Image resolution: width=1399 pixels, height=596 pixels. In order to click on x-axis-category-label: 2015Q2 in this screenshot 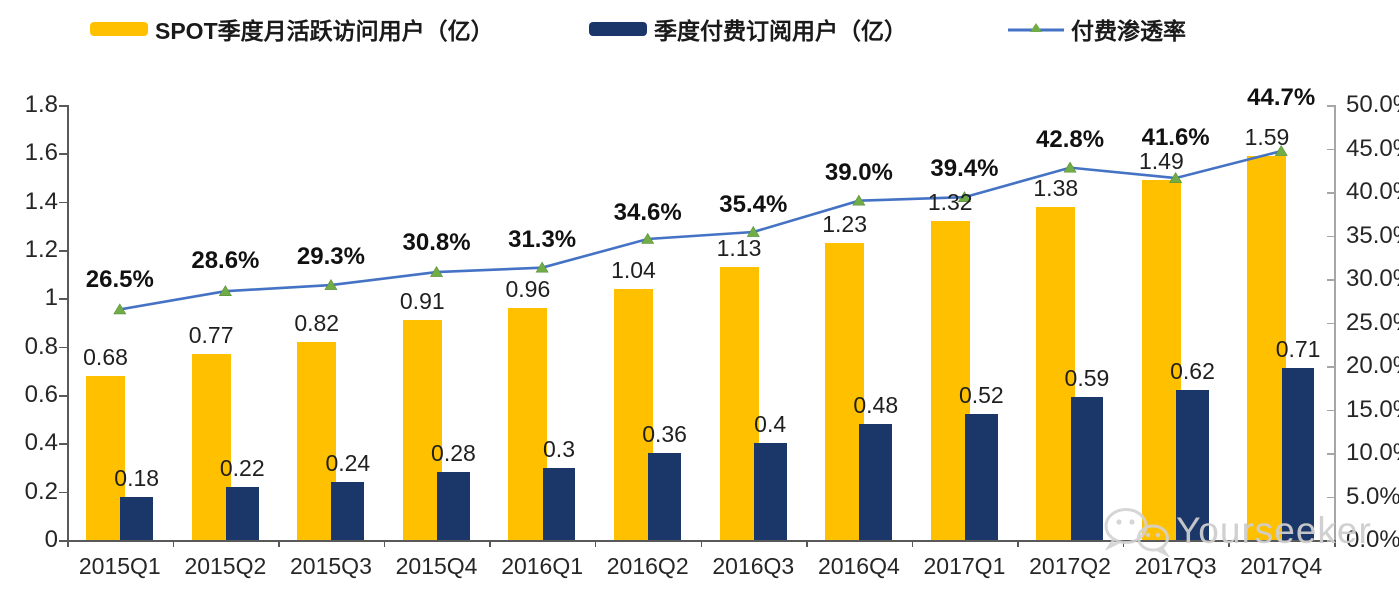, I will do `click(225, 566)`.